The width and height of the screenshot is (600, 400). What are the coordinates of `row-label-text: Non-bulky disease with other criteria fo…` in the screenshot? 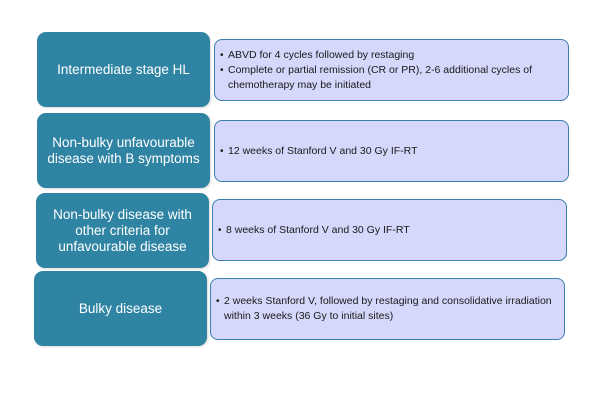 It's located at (122, 230).